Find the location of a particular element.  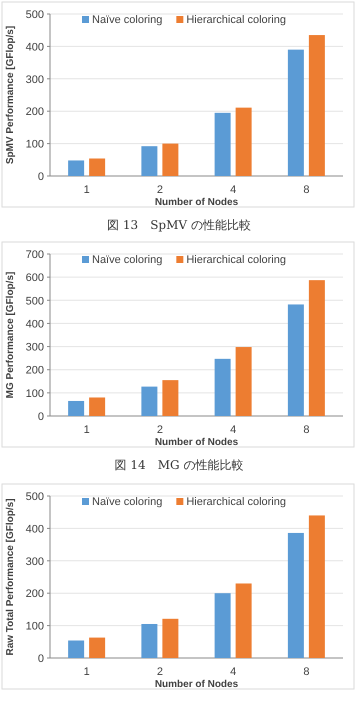

caption: 図 14 MG の性能比較 is located at coordinates (179, 465).